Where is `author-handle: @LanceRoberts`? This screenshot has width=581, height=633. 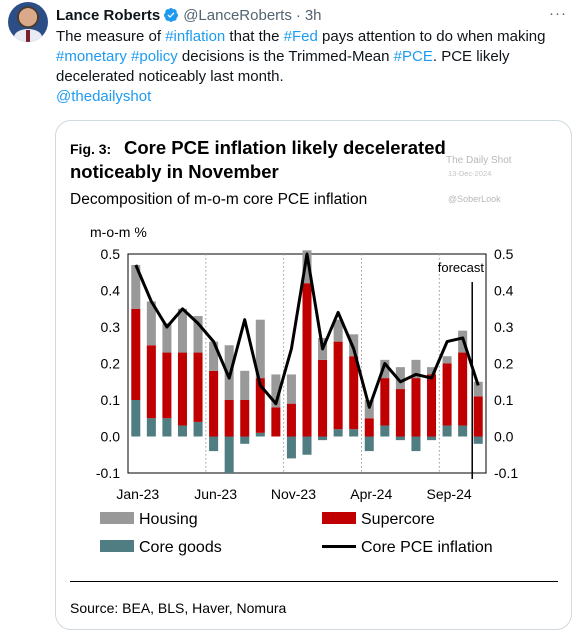
author-handle: @LanceRoberts is located at coordinates (237, 15).